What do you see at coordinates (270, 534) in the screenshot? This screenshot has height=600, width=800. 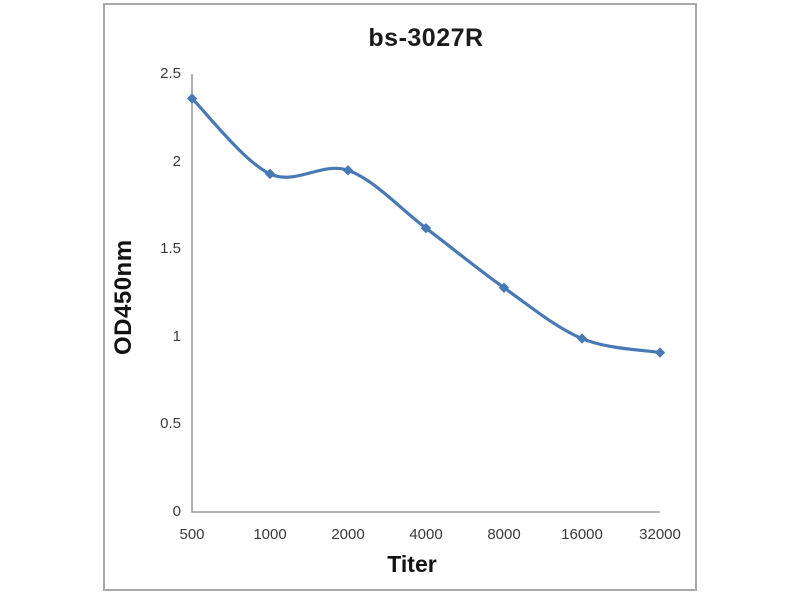 I see `x-tick-label: 1000` at bounding box center [270, 534].